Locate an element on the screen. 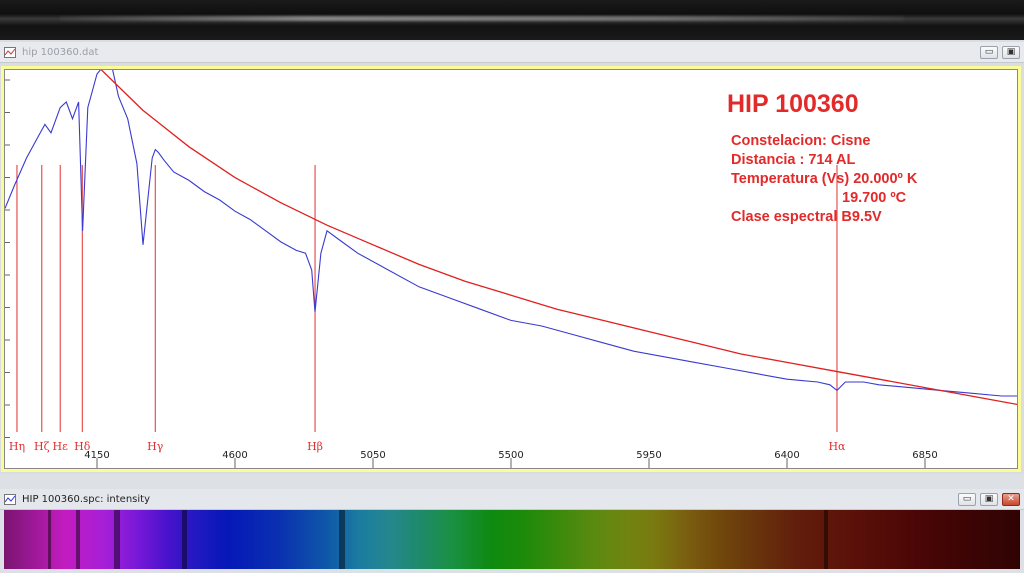 The width and height of the screenshot is (1024, 573). x-tick-label: 5500 is located at coordinates (510, 455).